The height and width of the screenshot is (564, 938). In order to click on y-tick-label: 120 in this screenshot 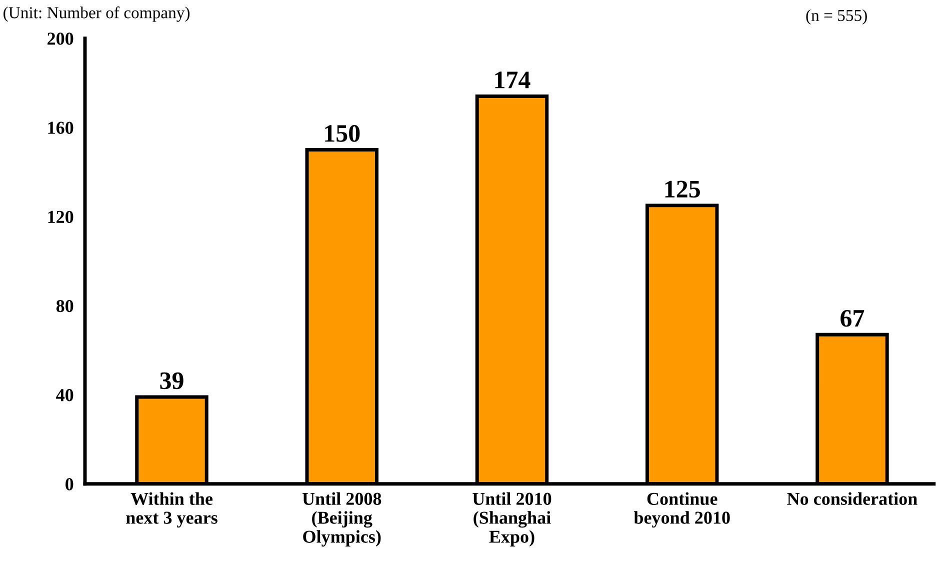, I will do `click(61, 217)`.